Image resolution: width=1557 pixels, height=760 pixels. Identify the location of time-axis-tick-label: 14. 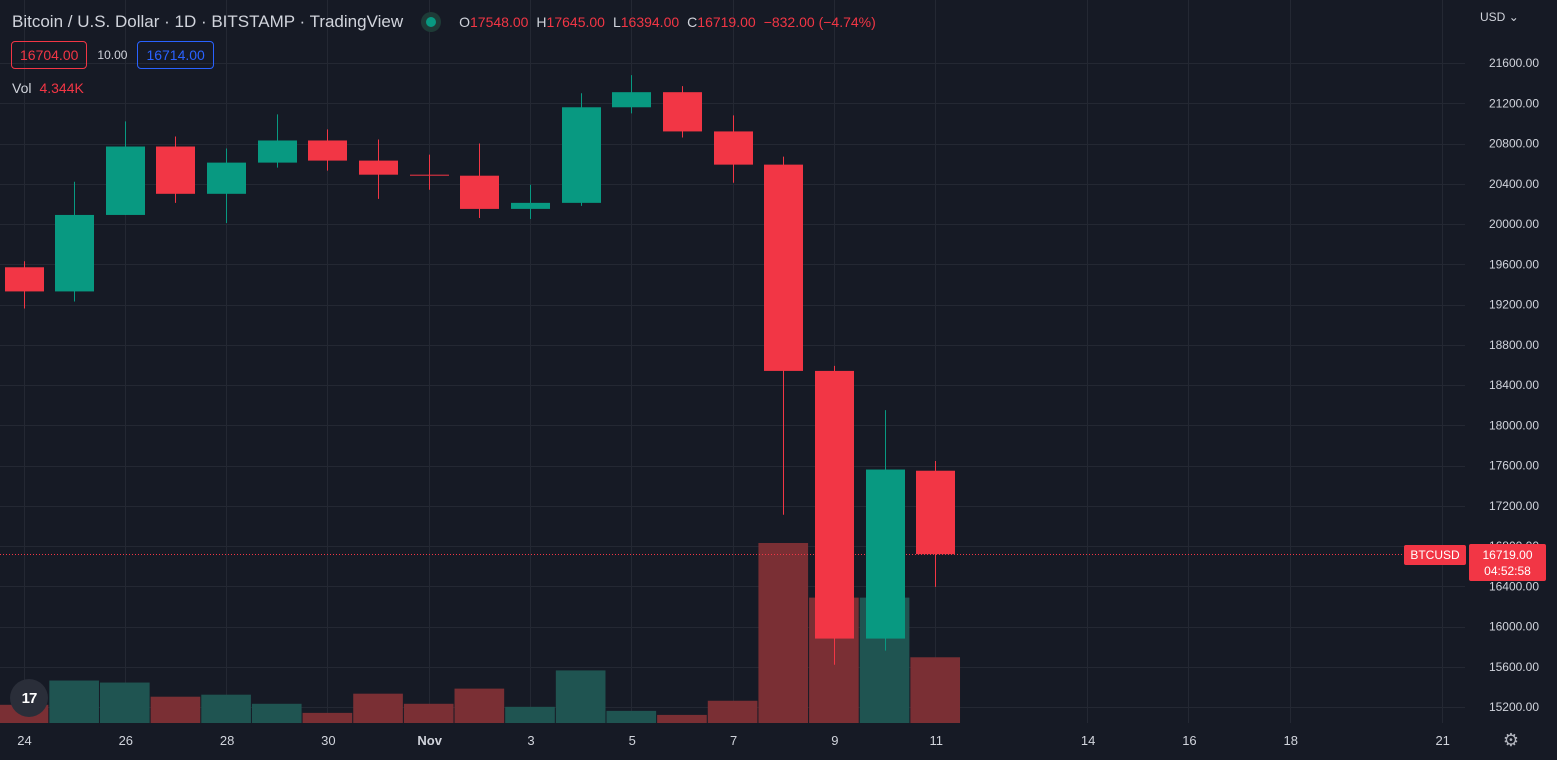
(1088, 740).